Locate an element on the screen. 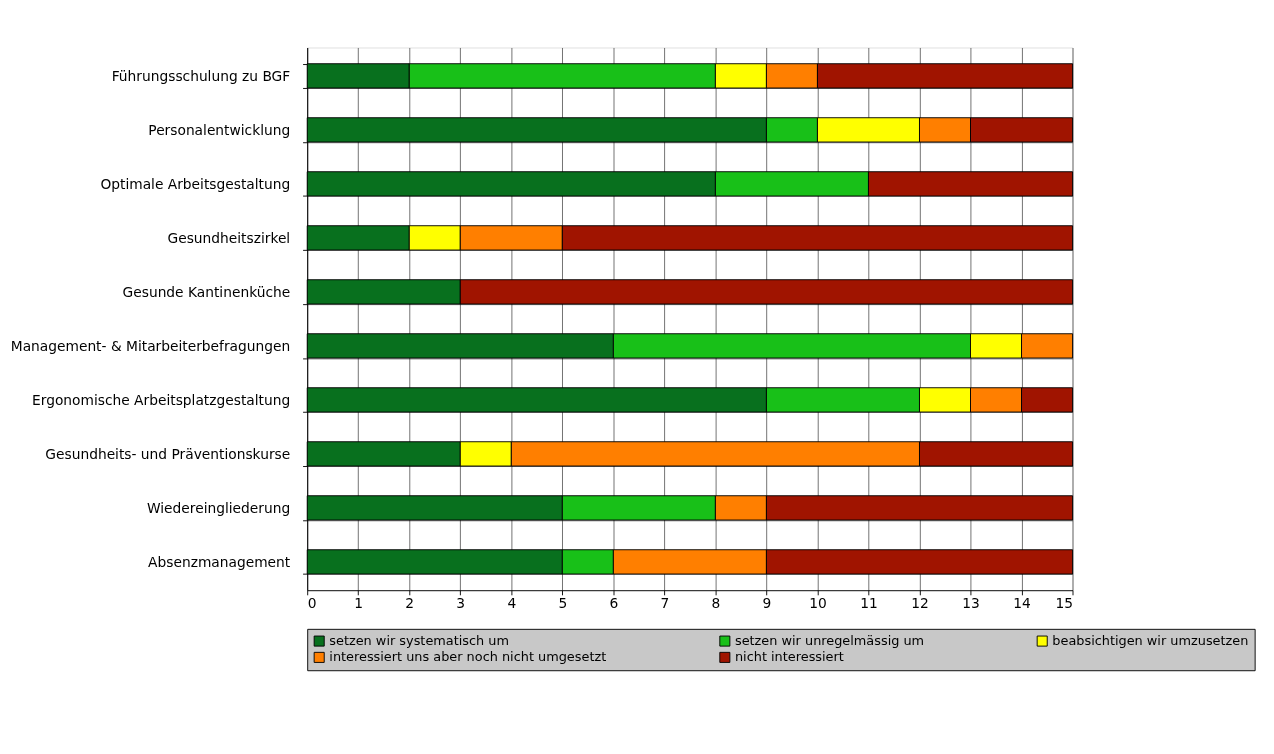 The width and height of the screenshot is (1274, 754). y-tick-label: Personalentwicklung is located at coordinates (219, 129).